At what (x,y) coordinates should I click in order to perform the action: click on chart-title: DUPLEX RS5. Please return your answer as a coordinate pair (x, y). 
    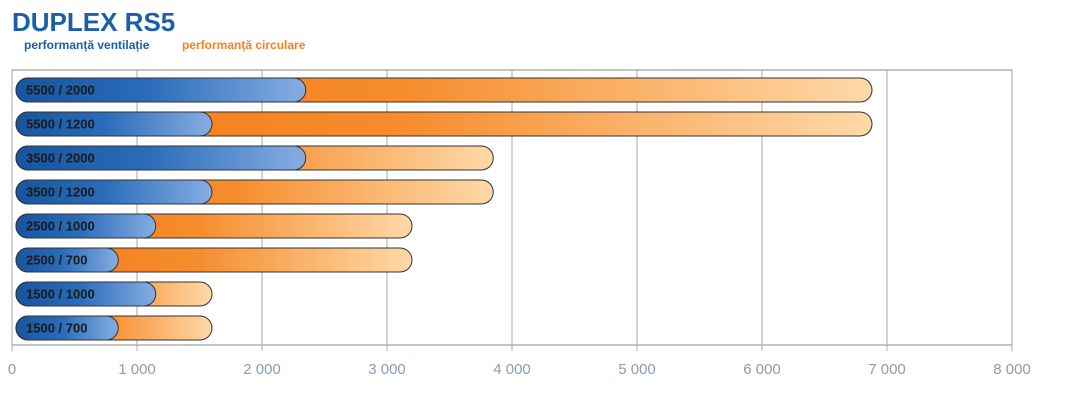
    Looking at the image, I should click on (93, 22).